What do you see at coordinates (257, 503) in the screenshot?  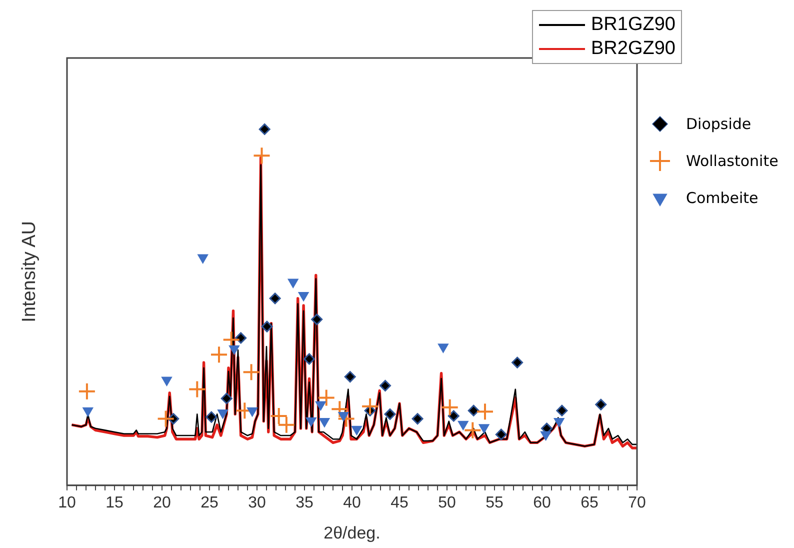 I see `x-tick-label: 30` at bounding box center [257, 503].